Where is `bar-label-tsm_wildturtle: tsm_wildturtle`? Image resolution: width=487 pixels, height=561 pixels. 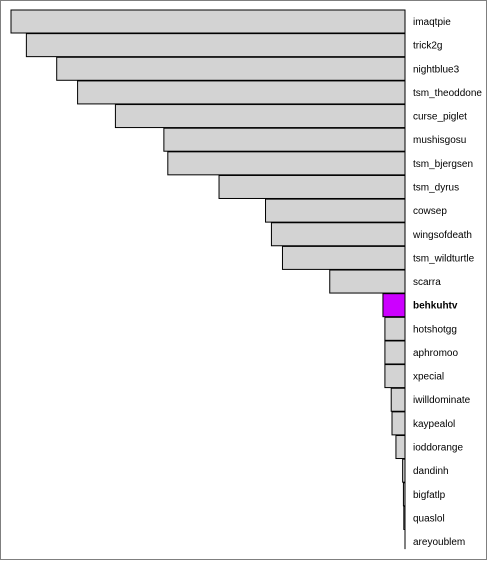 bar-label-tsm_wildturtle: tsm_wildturtle is located at coordinates (444, 258).